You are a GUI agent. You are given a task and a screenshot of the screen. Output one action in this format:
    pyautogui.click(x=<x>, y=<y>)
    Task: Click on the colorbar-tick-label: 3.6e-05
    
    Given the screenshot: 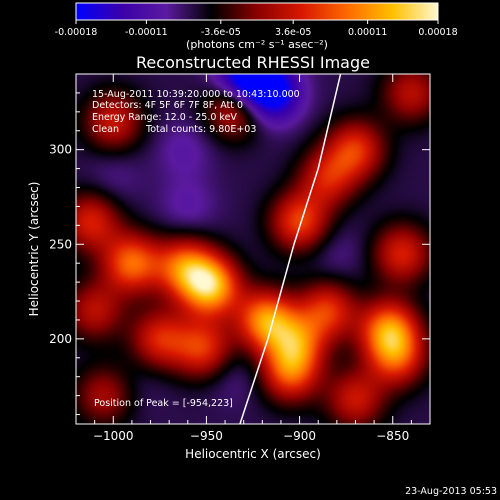 What is the action you would take?
    pyautogui.click(x=293, y=32)
    